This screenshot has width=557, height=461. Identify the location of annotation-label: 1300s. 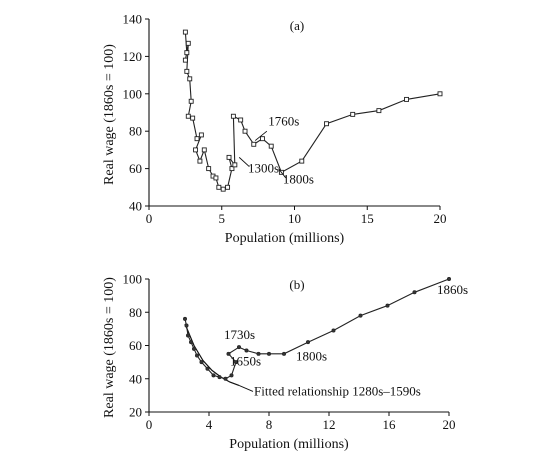
(263, 167).